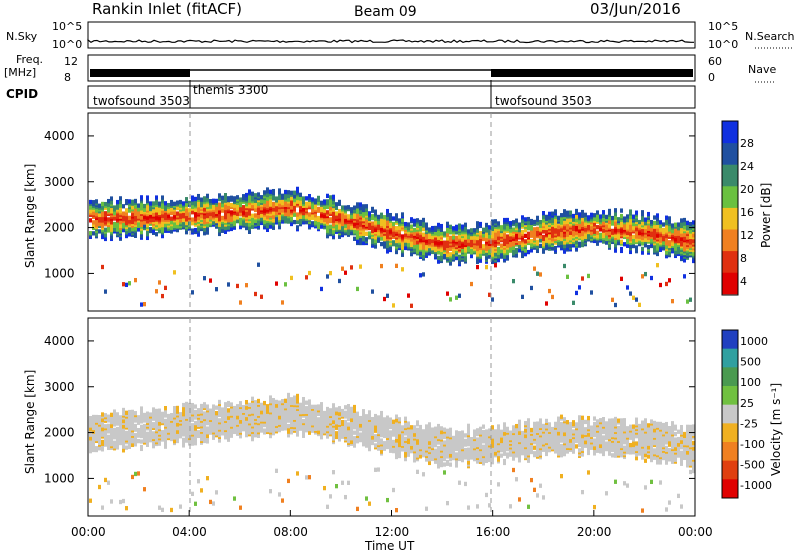 The image size is (800, 554). Describe the element at coordinates (390, 68) in the screenshot. I see `freq-panel: Freq. [MHz] 12 8 60 0 Nave` at that location.